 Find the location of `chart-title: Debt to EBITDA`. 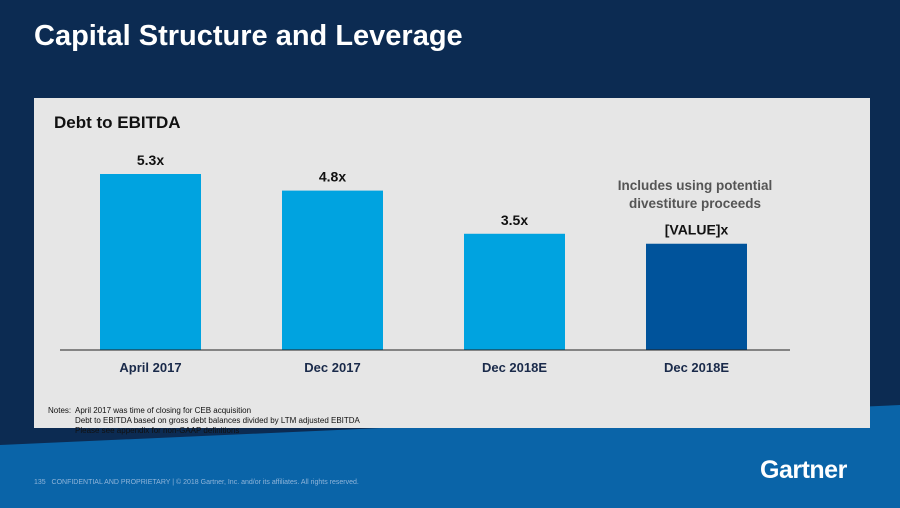

chart-title: Debt to EBITDA is located at coordinates (117, 122).